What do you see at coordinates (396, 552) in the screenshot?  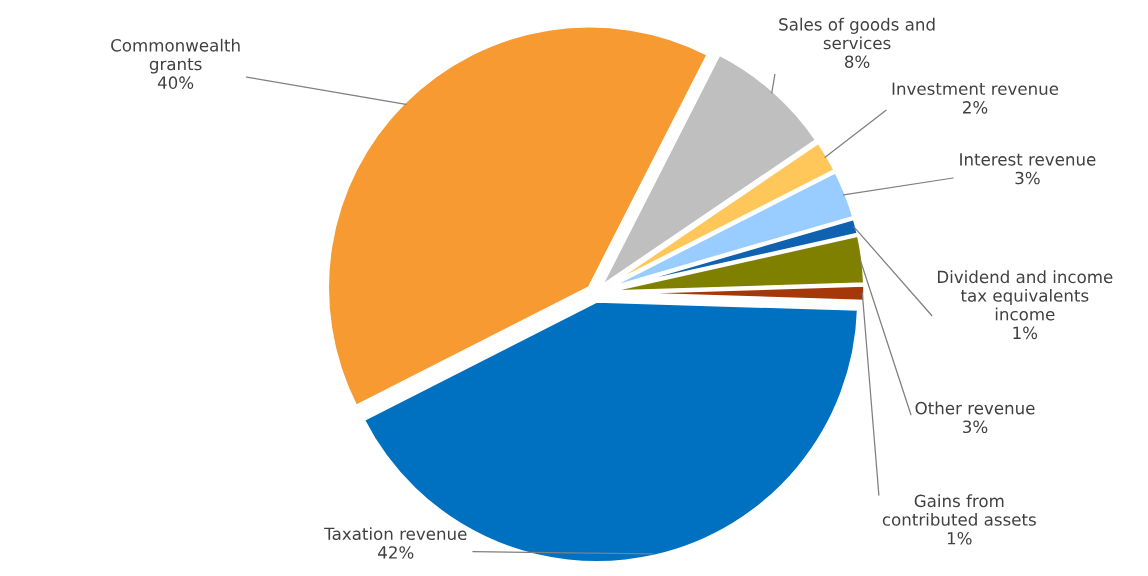 I see `data-label: 42%` at bounding box center [396, 552].